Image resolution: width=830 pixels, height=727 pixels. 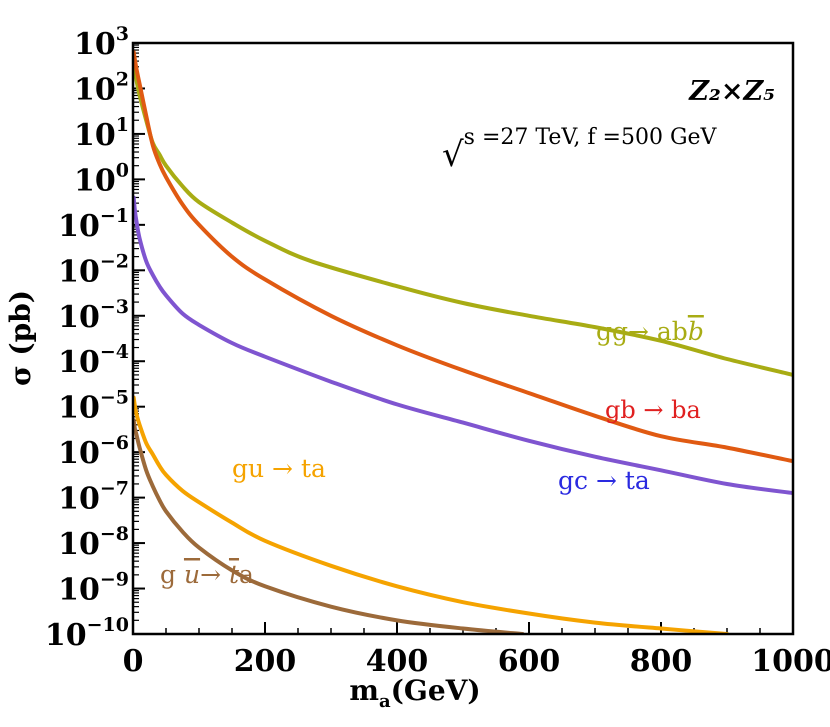 I want to click on y-tick-exponent: −1, so click(x=114, y=216).